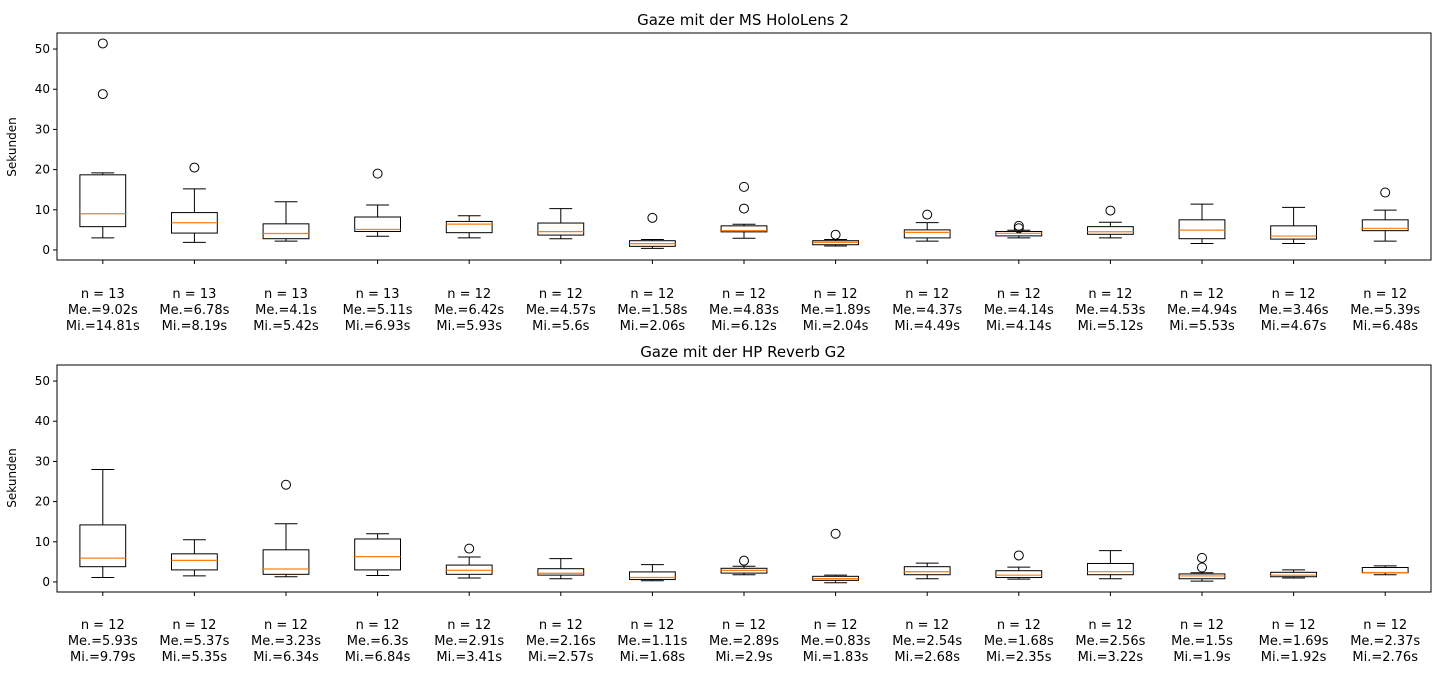 This screenshot has height=676, width=1449. I want to click on category-label-line: Mi.=2.06s, so click(653, 326).